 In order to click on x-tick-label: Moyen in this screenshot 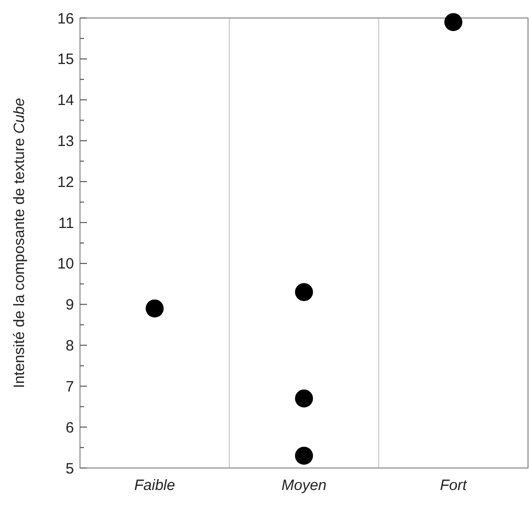, I will do `click(304, 485)`.